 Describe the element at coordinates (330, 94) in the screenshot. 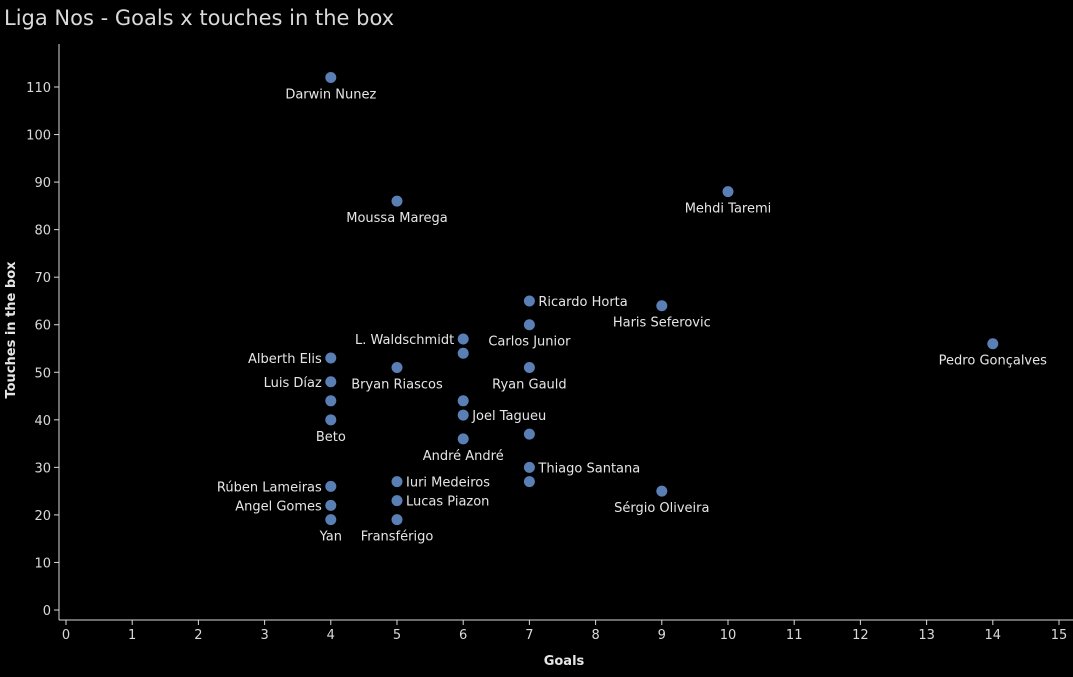

I see `point-label: Darwin Nunez` at that location.